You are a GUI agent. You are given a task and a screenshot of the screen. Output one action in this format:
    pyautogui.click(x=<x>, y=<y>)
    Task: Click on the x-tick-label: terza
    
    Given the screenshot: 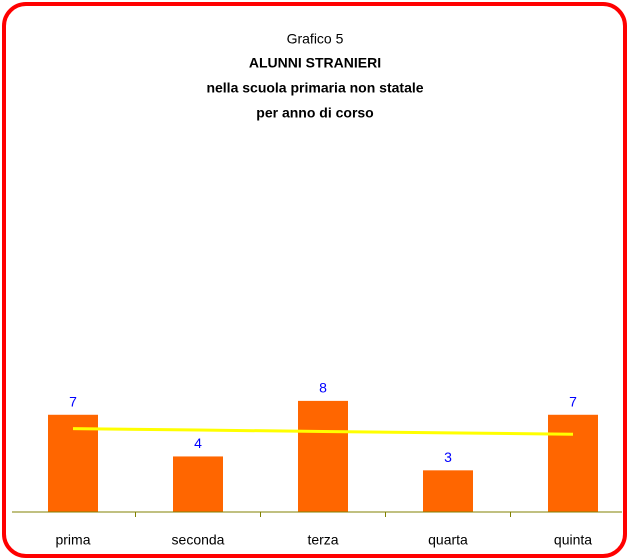 What is the action you would take?
    pyautogui.click(x=322, y=540)
    